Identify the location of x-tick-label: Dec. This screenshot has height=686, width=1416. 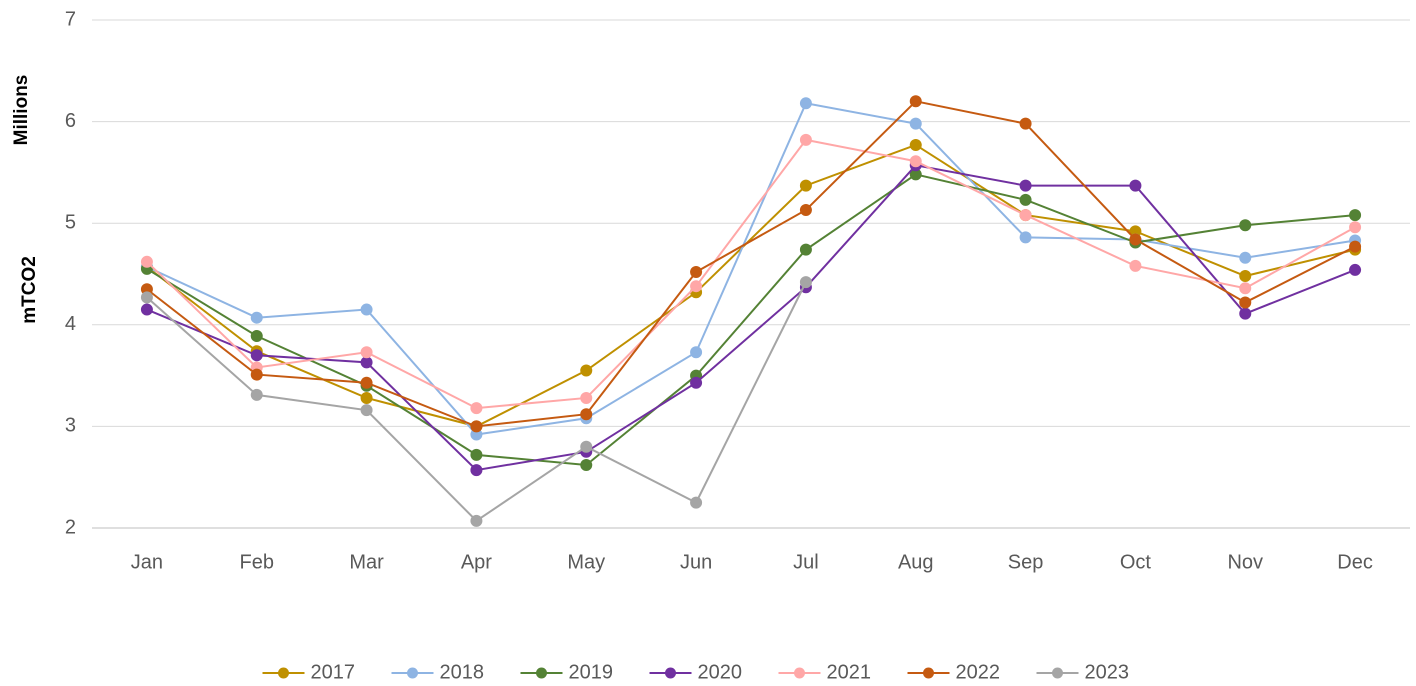
(1355, 562).